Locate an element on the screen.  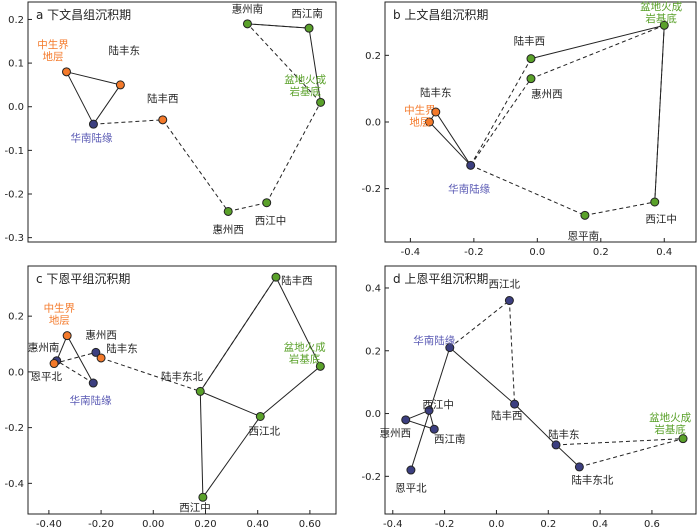
x-tick-label: 0.4 is located at coordinates (600, 524).